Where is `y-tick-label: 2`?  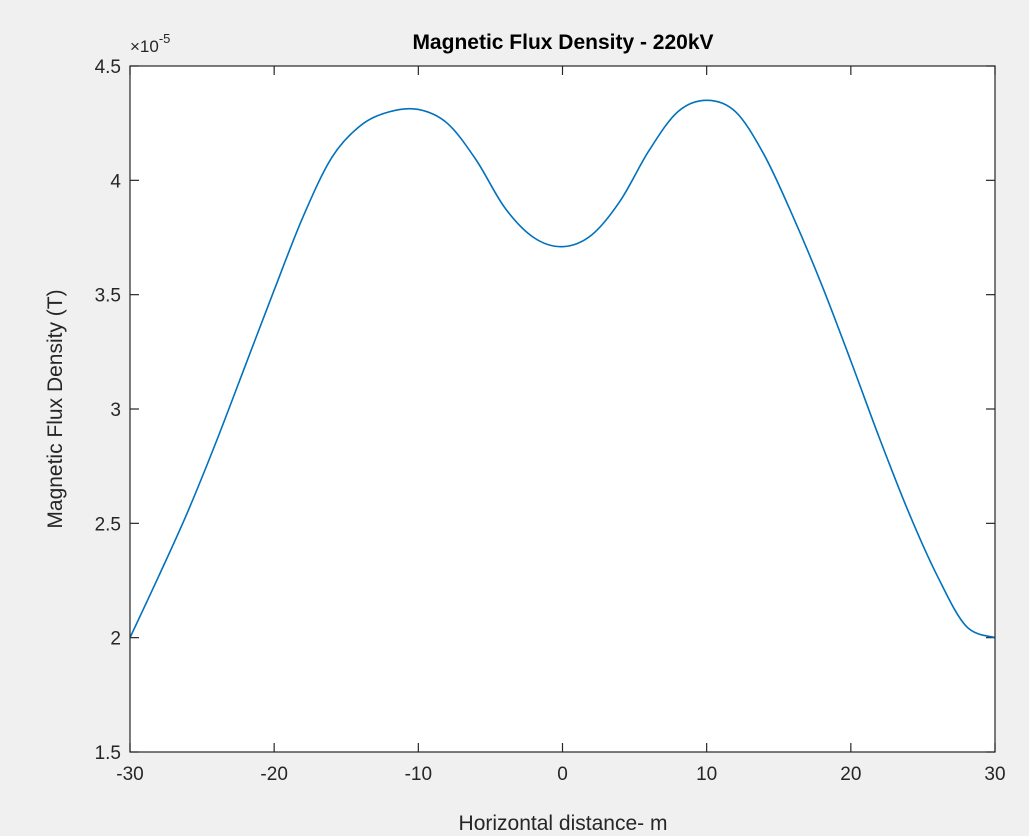
y-tick-label: 2 is located at coordinates (115, 639).